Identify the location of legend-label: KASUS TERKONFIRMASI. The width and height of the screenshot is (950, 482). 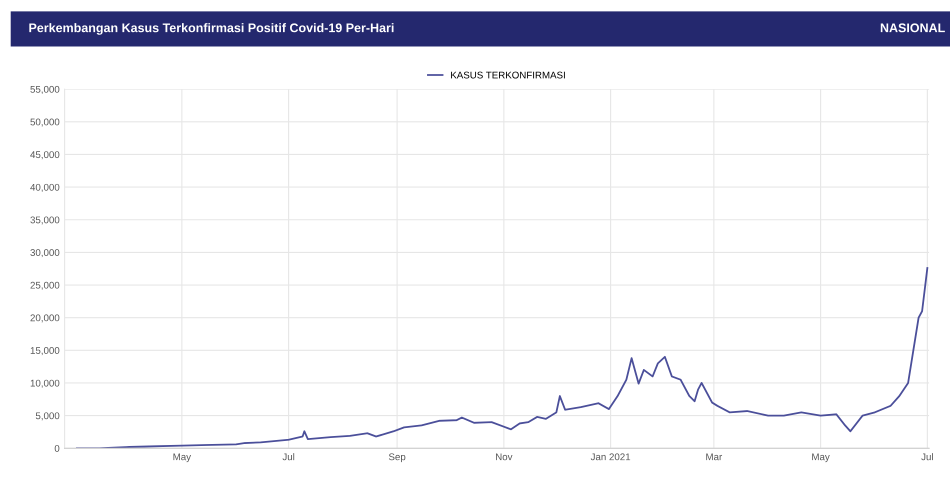
(508, 75).